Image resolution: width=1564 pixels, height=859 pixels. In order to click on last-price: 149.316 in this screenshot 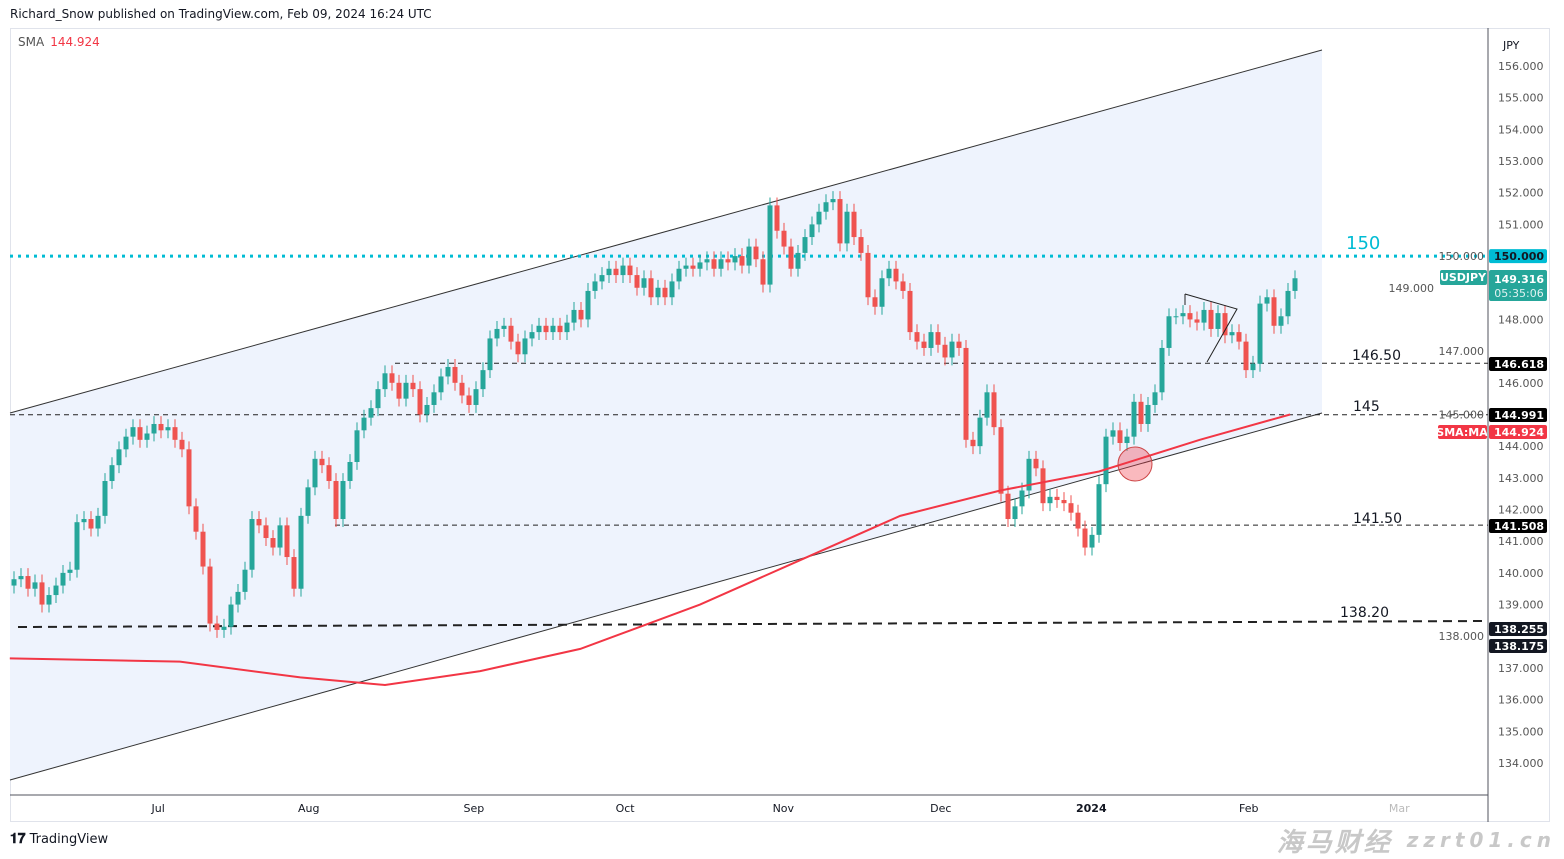, I will do `click(1519, 279)`.